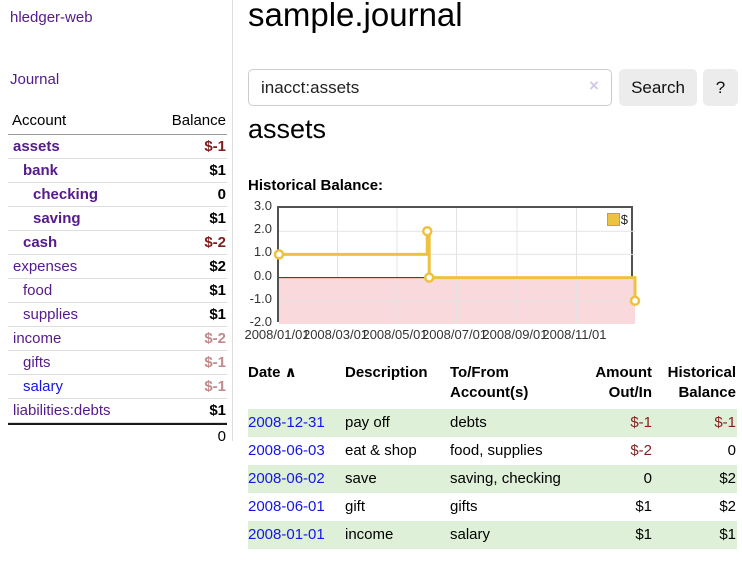 The height and width of the screenshot is (582, 742). I want to click on register-date-link: 2008-06-01, so click(286, 506).